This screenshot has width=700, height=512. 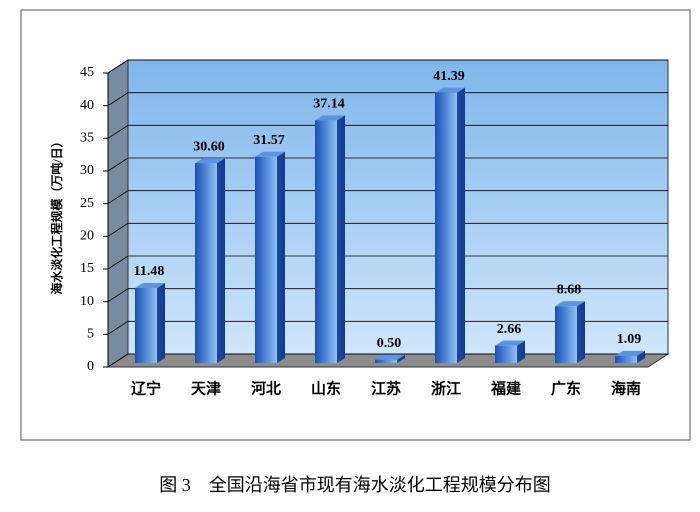 What do you see at coordinates (386, 388) in the screenshot?
I see `x-tick-label: 江苏` at bounding box center [386, 388].